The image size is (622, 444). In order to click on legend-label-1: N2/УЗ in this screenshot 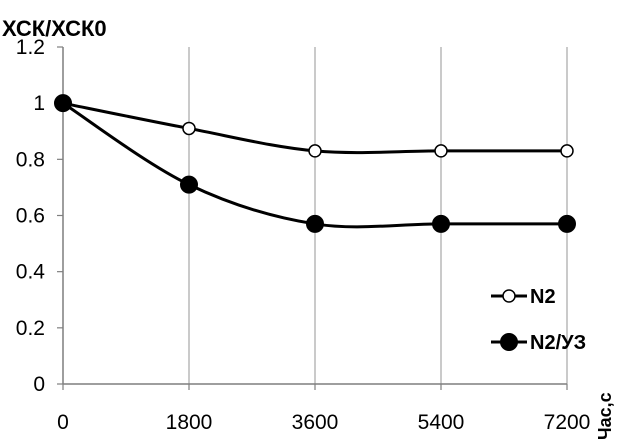, I will do `click(558, 343)`.